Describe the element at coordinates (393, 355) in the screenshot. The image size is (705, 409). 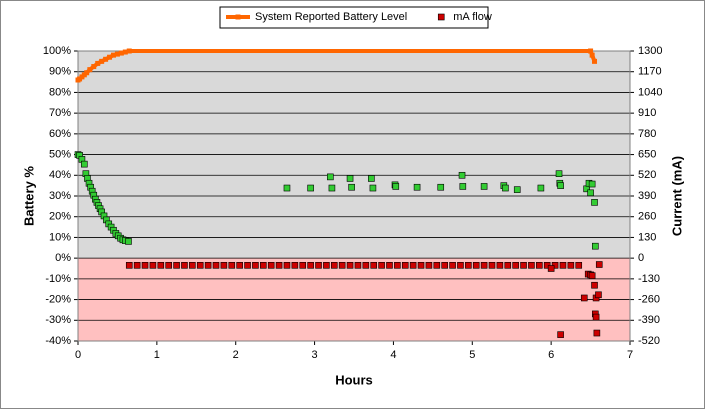
I see `x-tick-label: 4` at that location.